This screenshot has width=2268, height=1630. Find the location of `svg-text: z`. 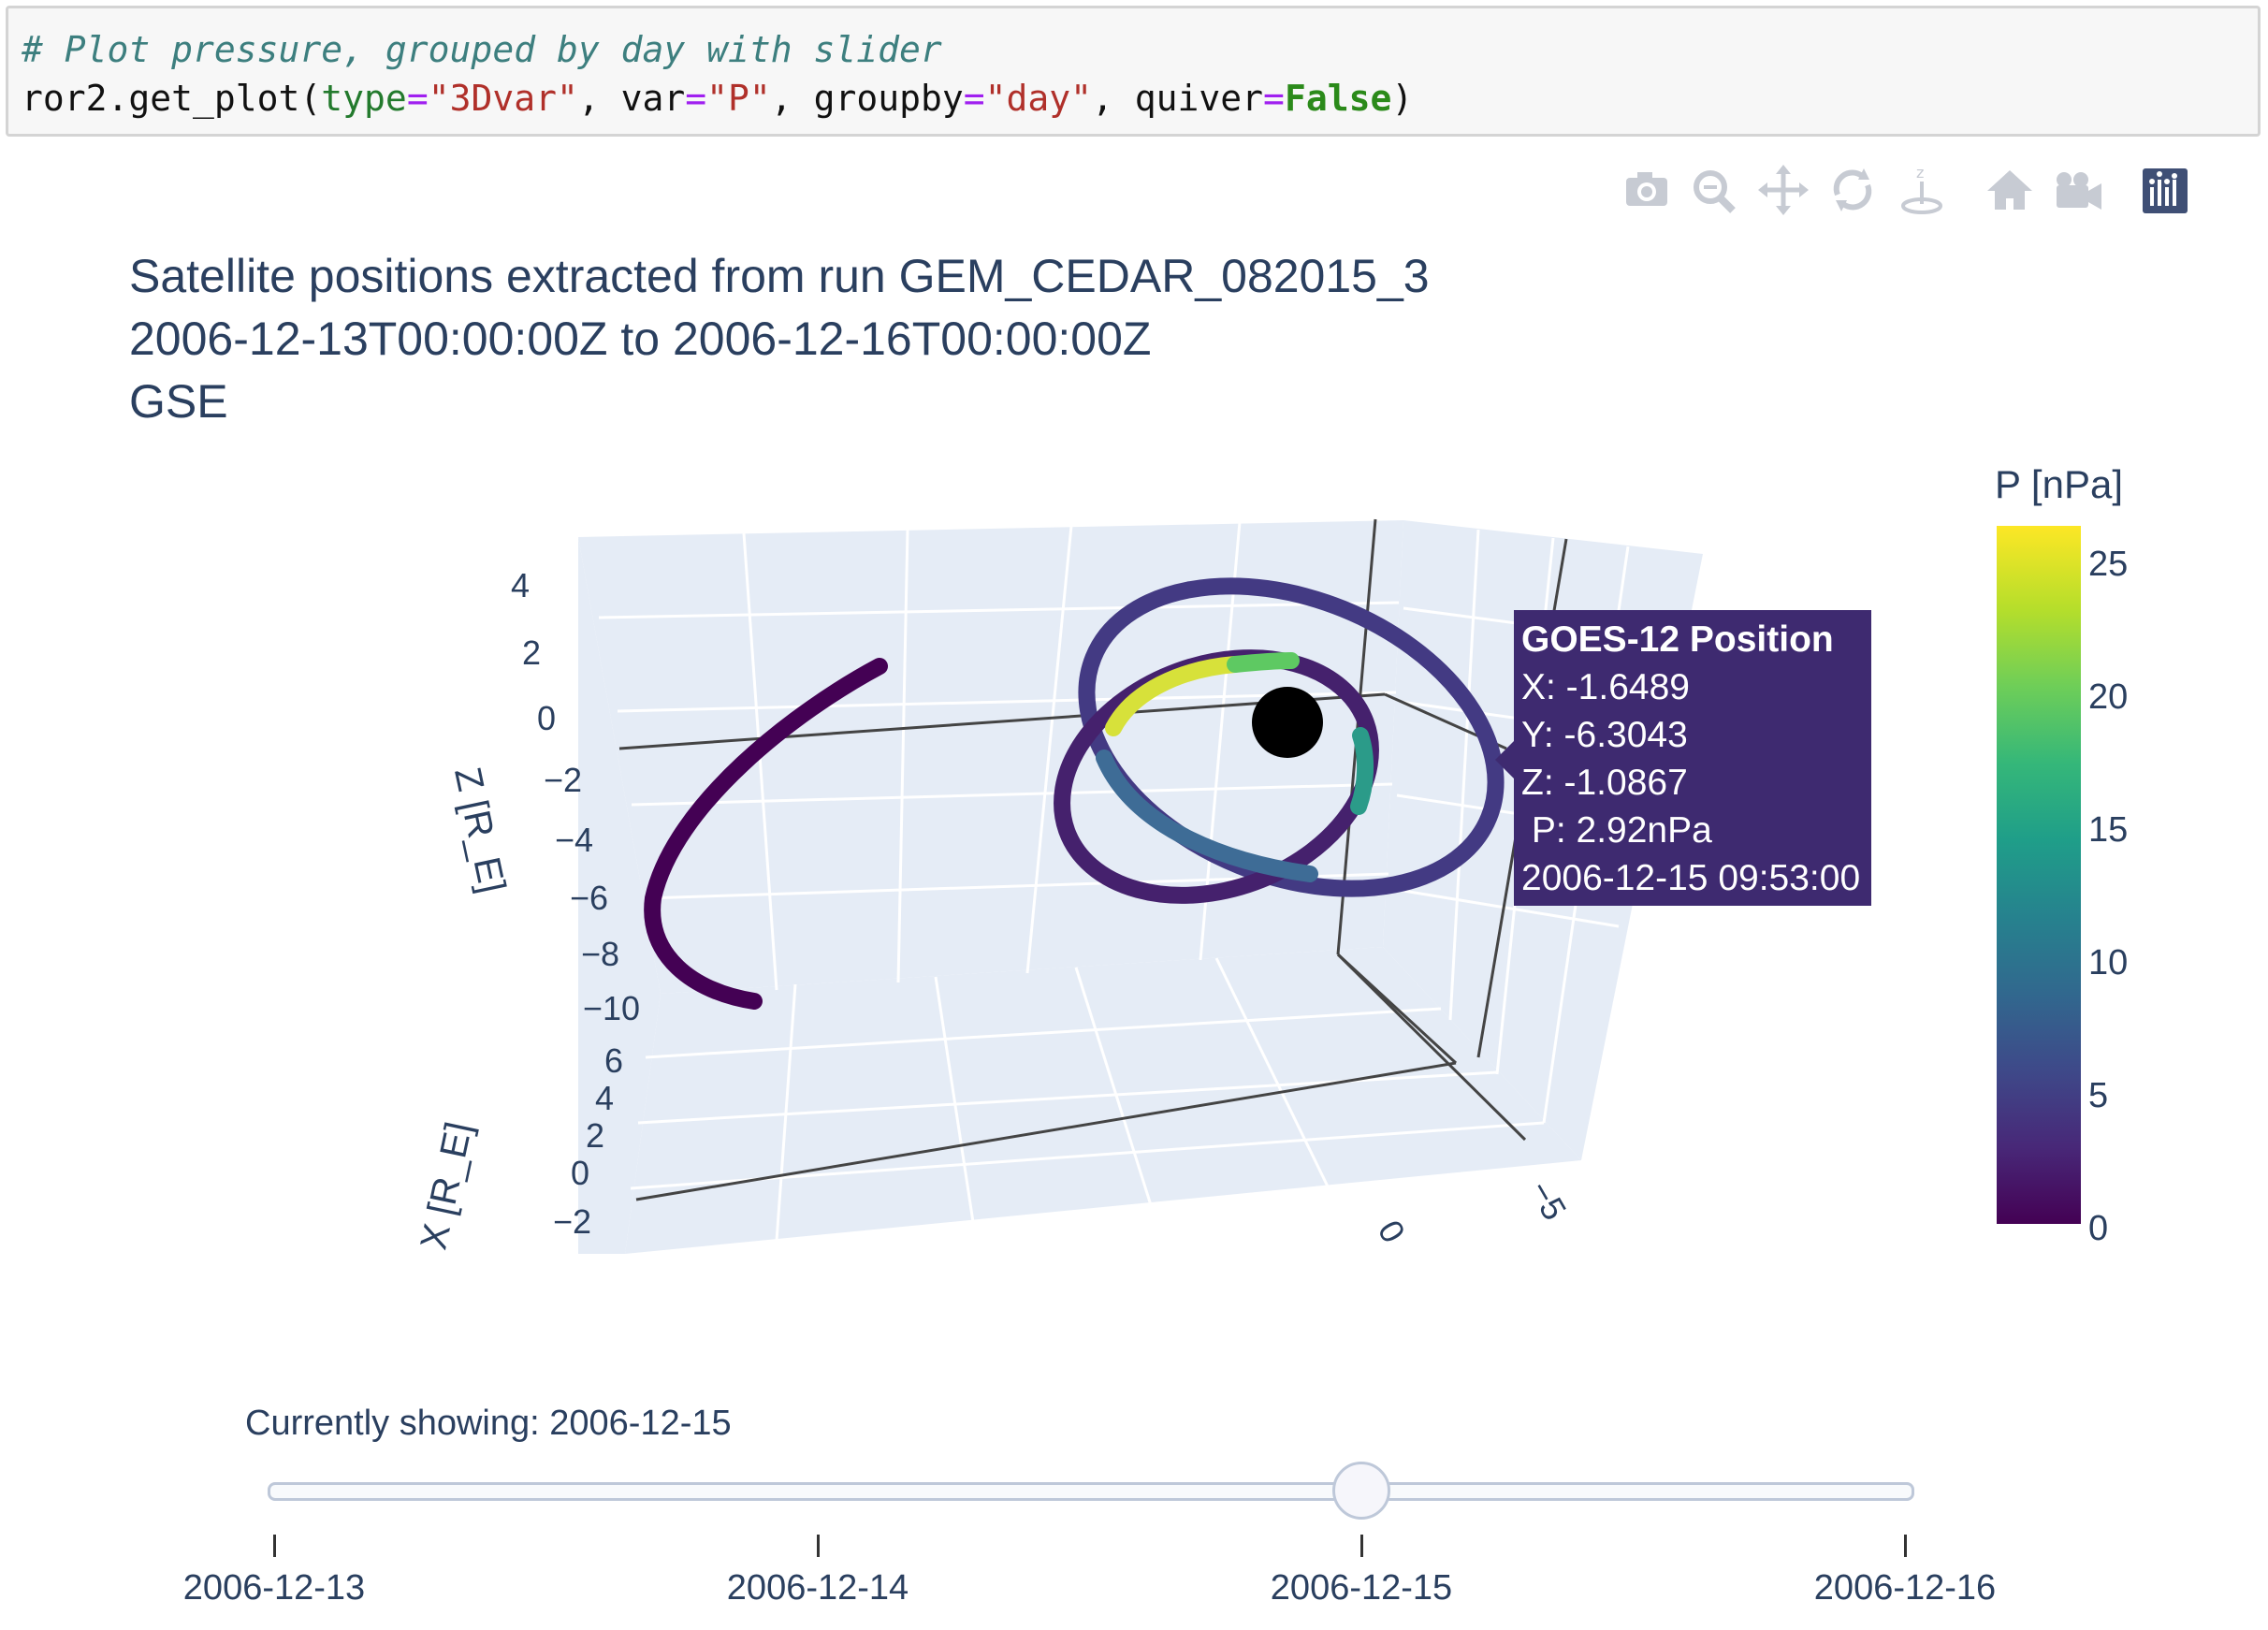

svg-text: z is located at coordinates (1920, 173).